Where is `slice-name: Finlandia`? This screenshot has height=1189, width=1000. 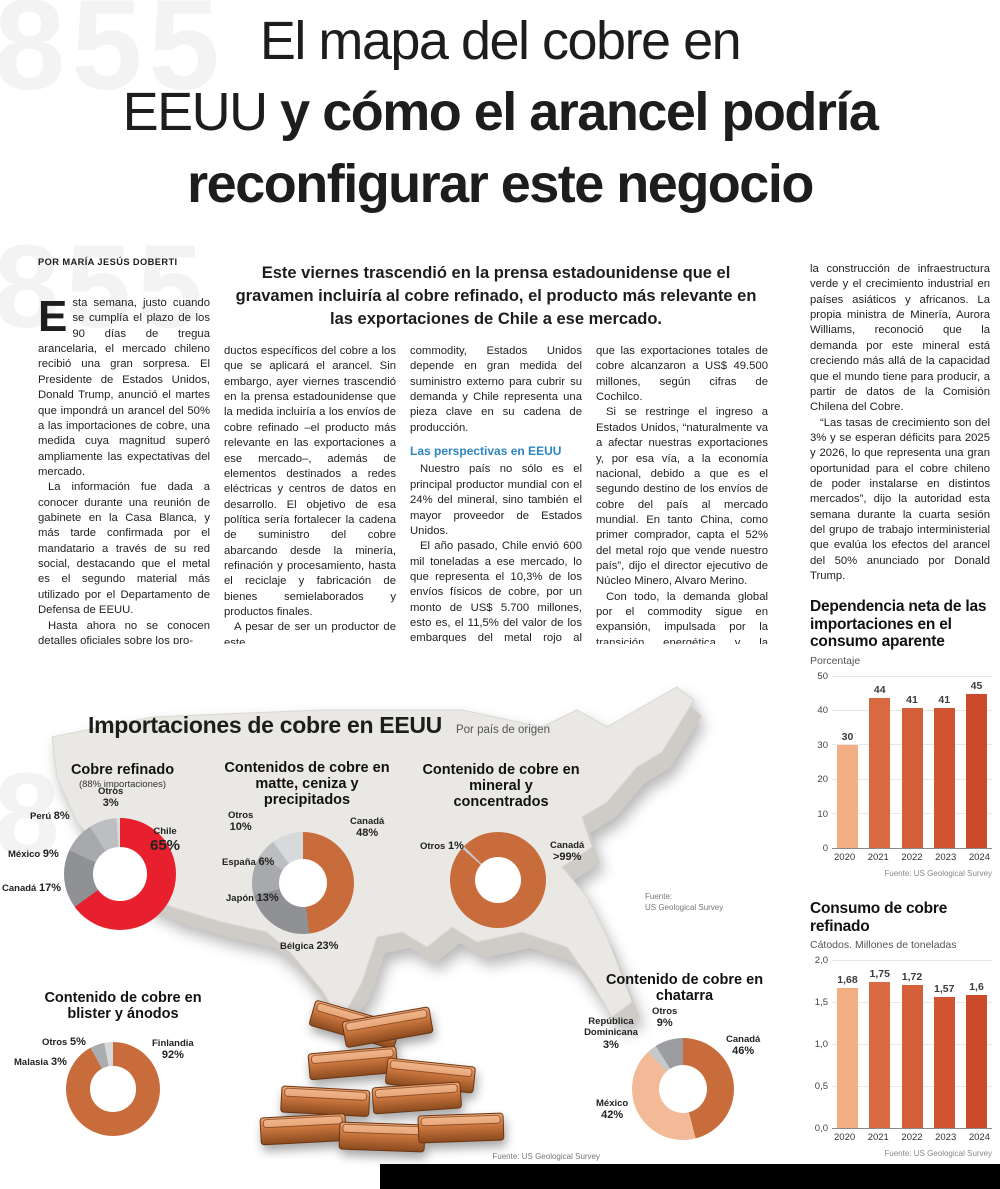 slice-name: Finlandia is located at coordinates (173, 1043).